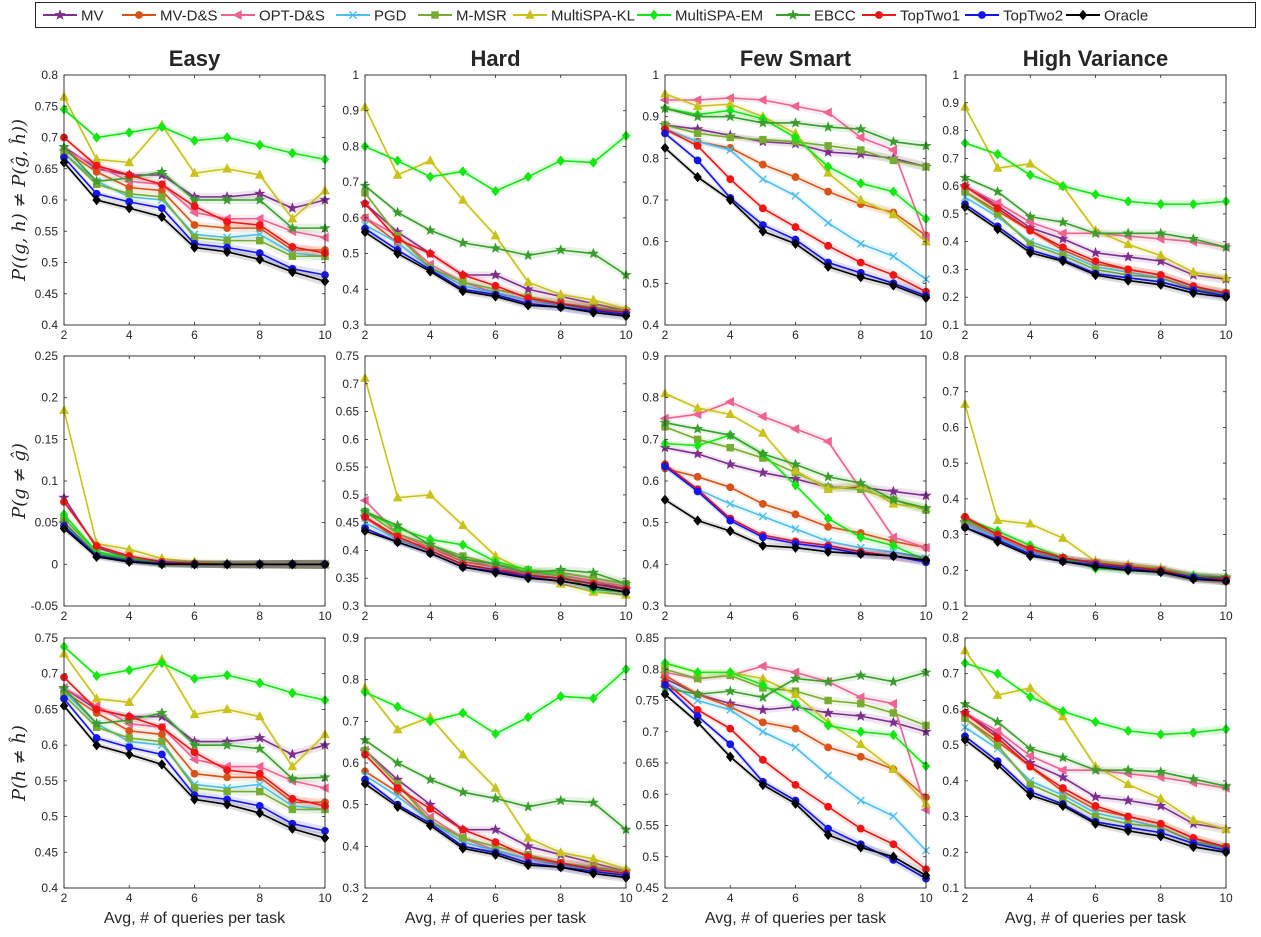 Image resolution: width=1261 pixels, height=937 pixels. Describe the element at coordinates (787, 486) in the screenshot. I see `chart-panel-r2-c3: 2 4 6 8 10 0.3 0.4 0.5 0.6 0.7 0.8 0.9` at that location.